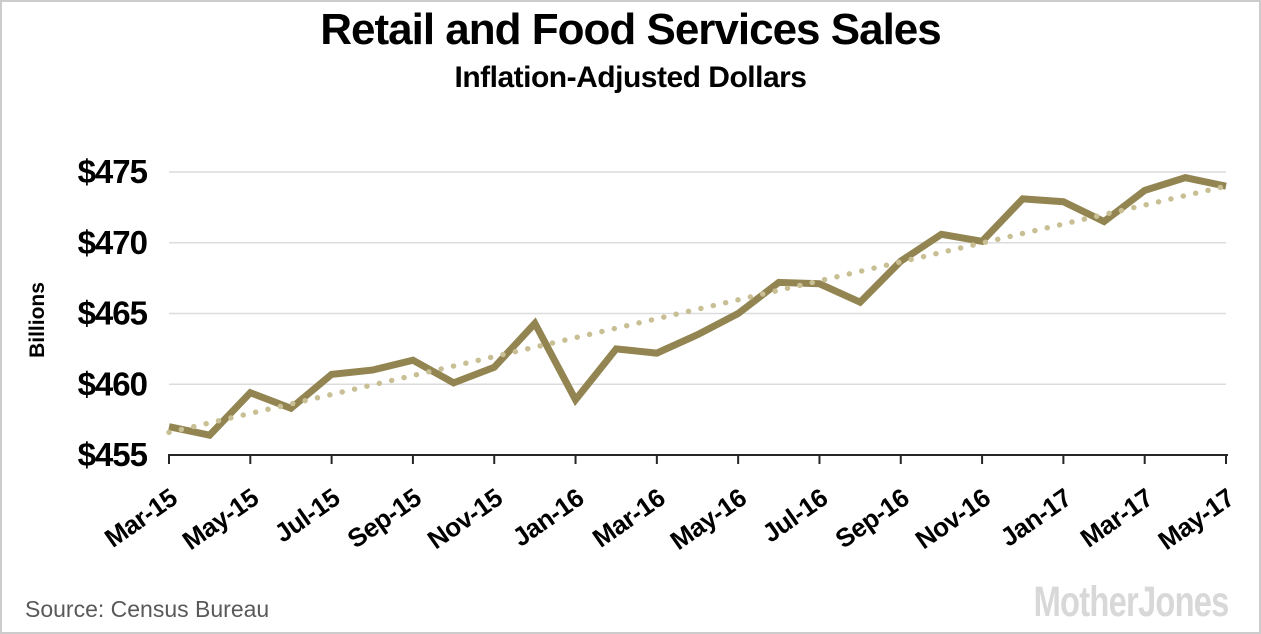  What do you see at coordinates (113, 313) in the screenshot?
I see `y-tick-label: $465` at bounding box center [113, 313].